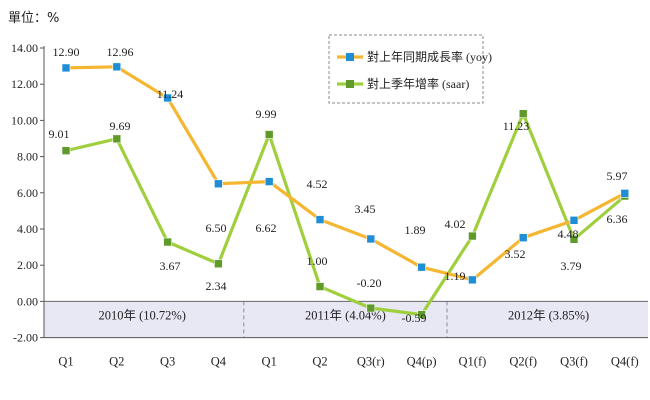 This screenshot has width=650, height=400. I want to click on data-label-yoy: 1.19, so click(455, 276).